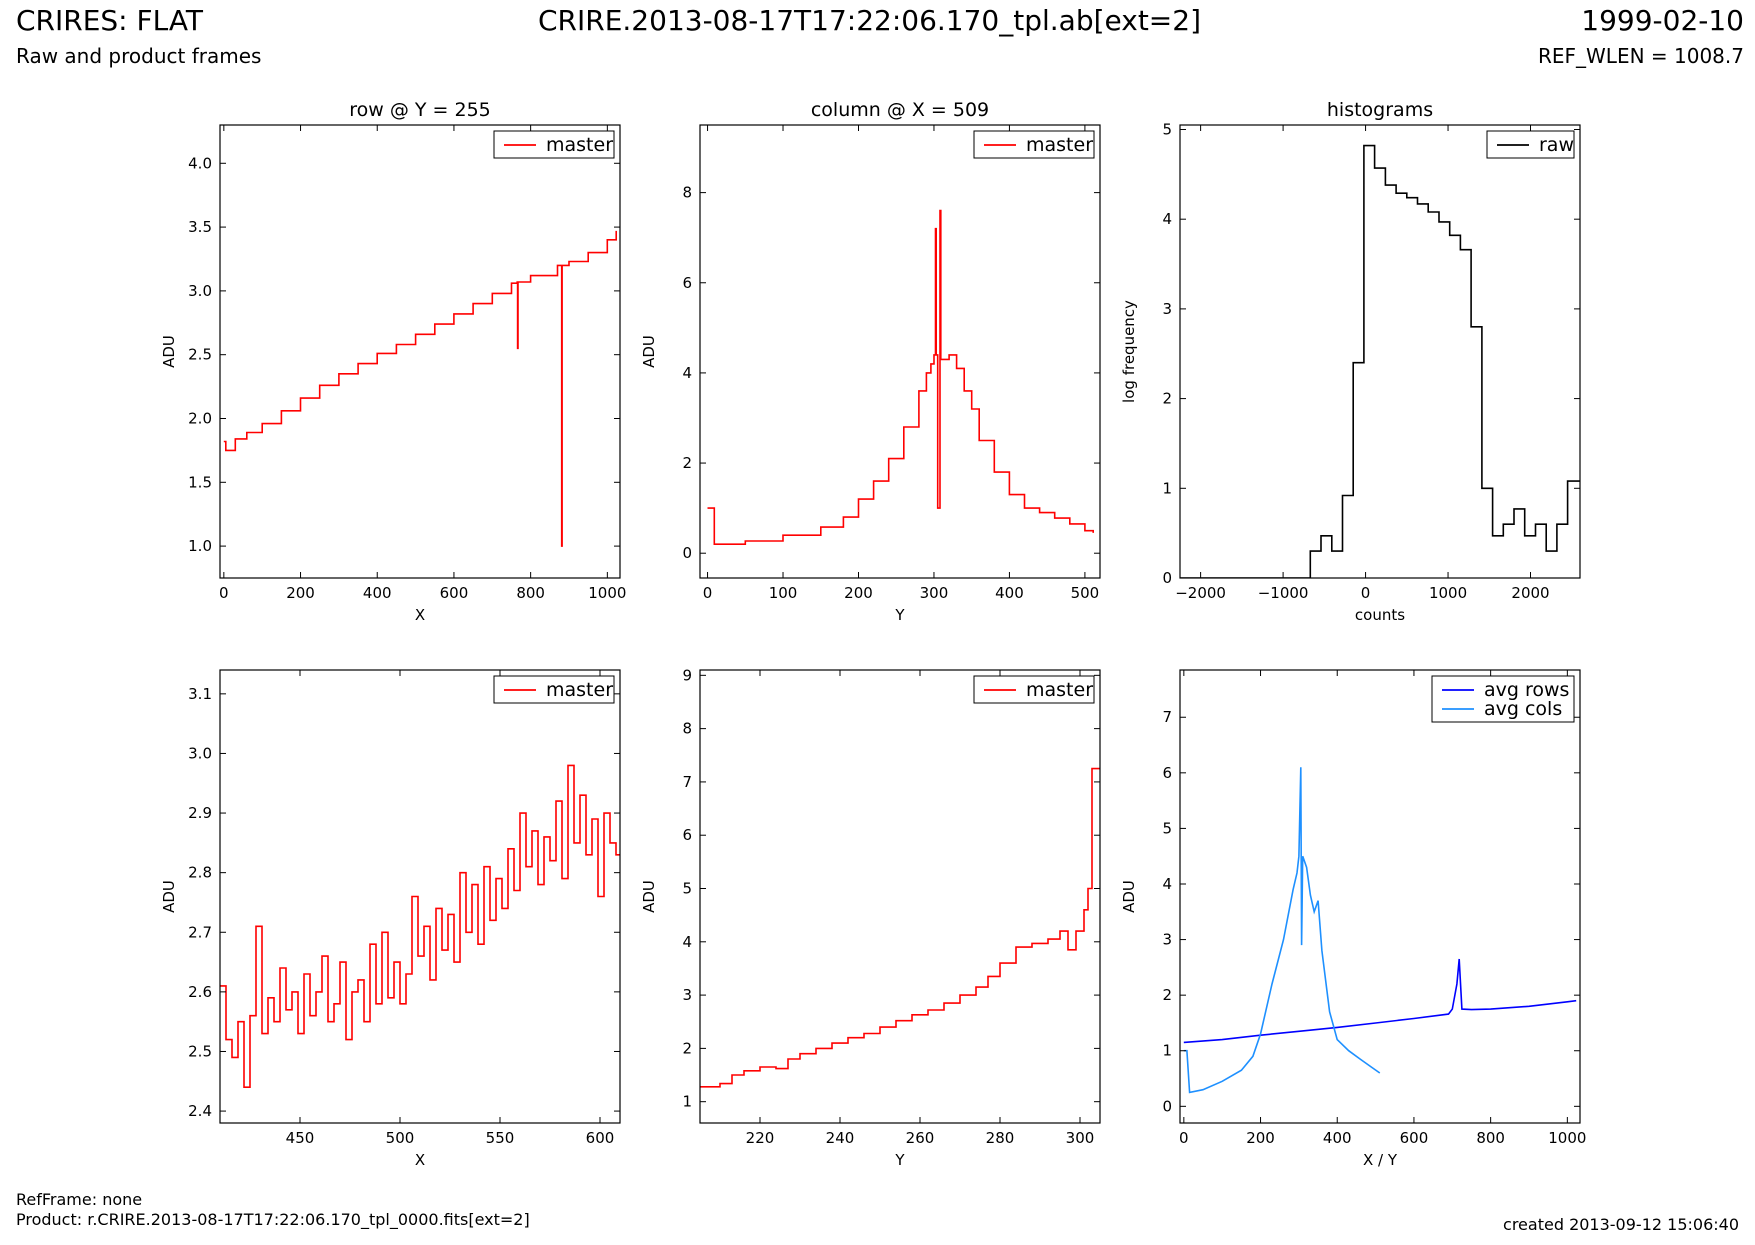 This screenshot has width=1755, height=1245. Describe the element at coordinates (1526, 690) in the screenshot. I see `legend-label: avg rows` at that location.